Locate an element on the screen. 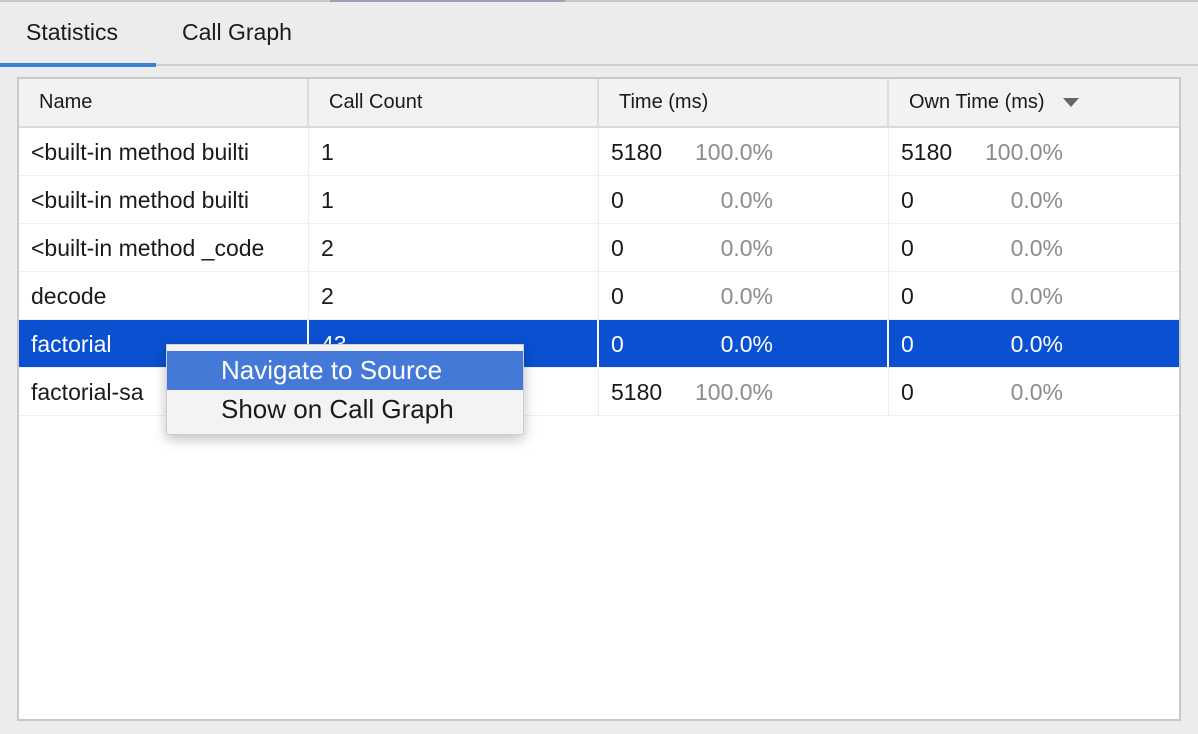 The height and width of the screenshot is (734, 1198). table-row: <built-in method _code 2 0 0.0% 0 0.0% is located at coordinates (599, 248).